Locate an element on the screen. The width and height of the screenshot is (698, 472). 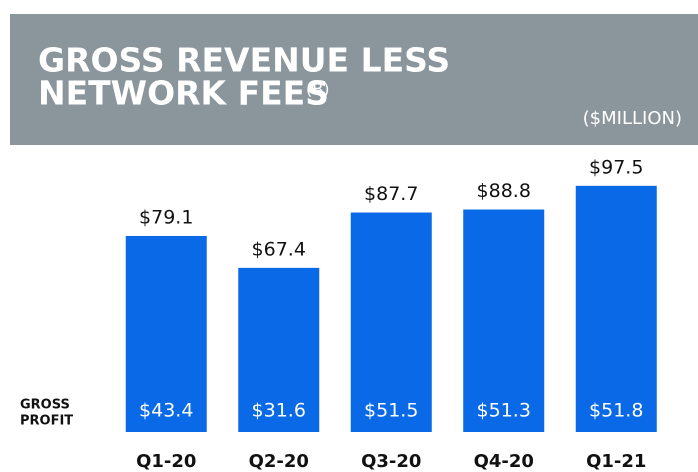
series-label: PROFIT is located at coordinates (46, 421).